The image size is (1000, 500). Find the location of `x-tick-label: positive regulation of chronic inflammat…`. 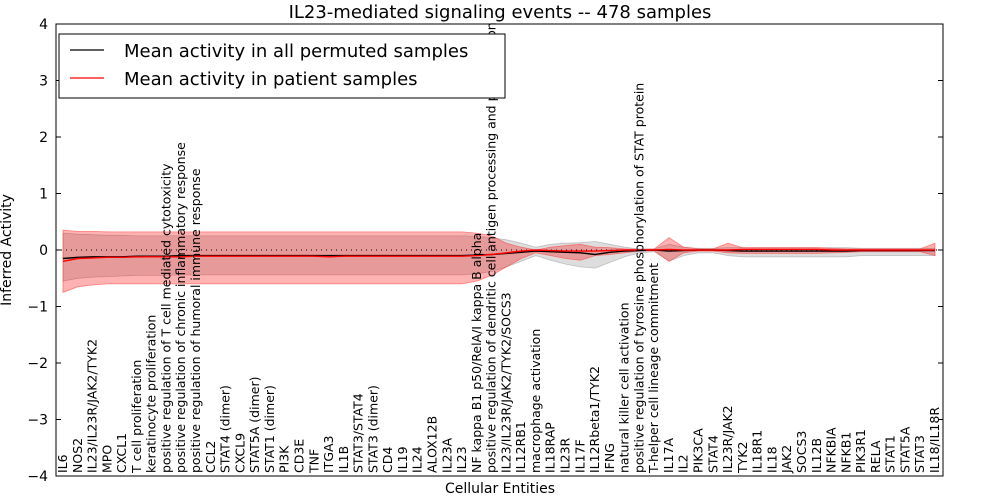

x-tick-label: positive regulation of chronic inflammat… is located at coordinates (180, 307).